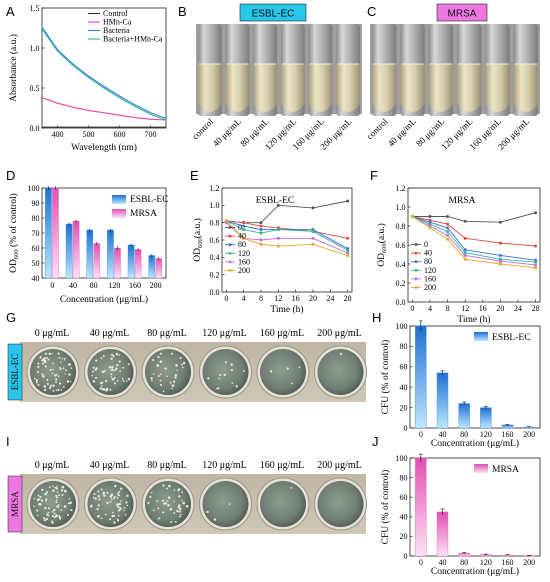  What do you see at coordinates (104, 299) in the screenshot?
I see `x-axis-label: Concentration (μg/mL)` at bounding box center [104, 299].